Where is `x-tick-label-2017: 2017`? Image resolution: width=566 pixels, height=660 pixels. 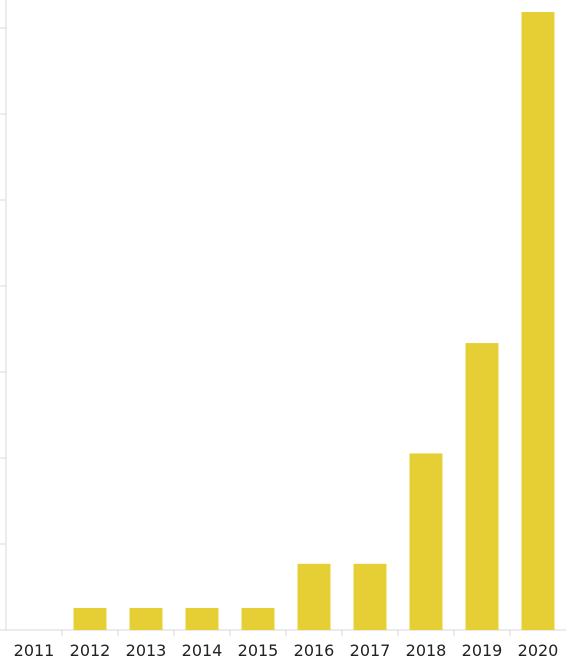 x-tick-label-2017: 2017 is located at coordinates (370, 650).